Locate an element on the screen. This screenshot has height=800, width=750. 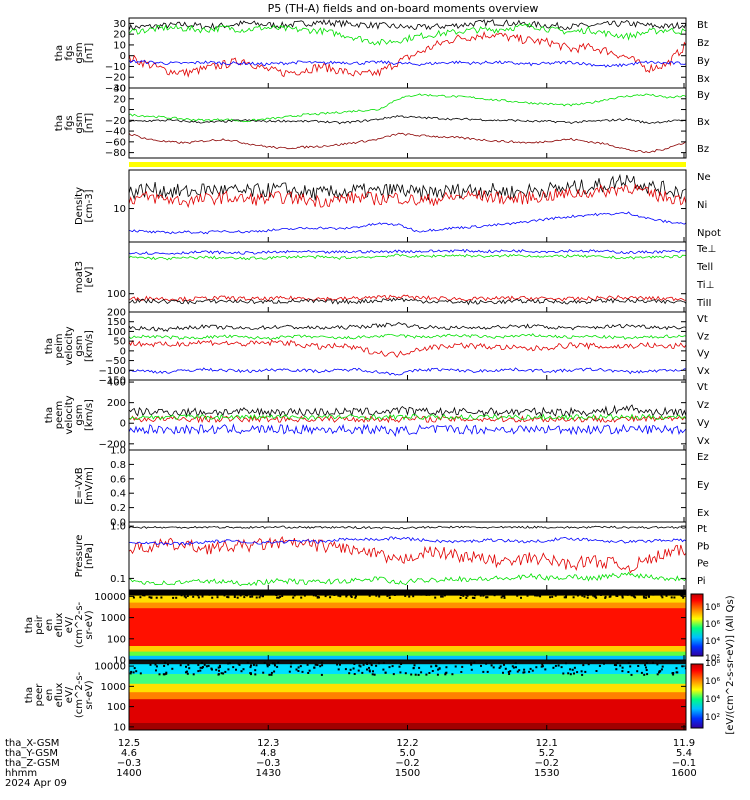
ytick-label: 0.8 is located at coordinates (118, 465).